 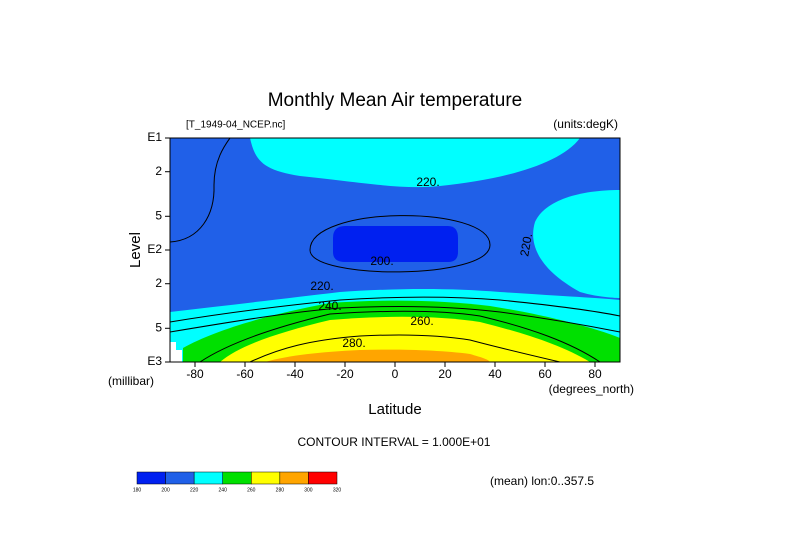 What do you see at coordinates (345, 374) in the screenshot?
I see `x-tick-label: -20` at bounding box center [345, 374].